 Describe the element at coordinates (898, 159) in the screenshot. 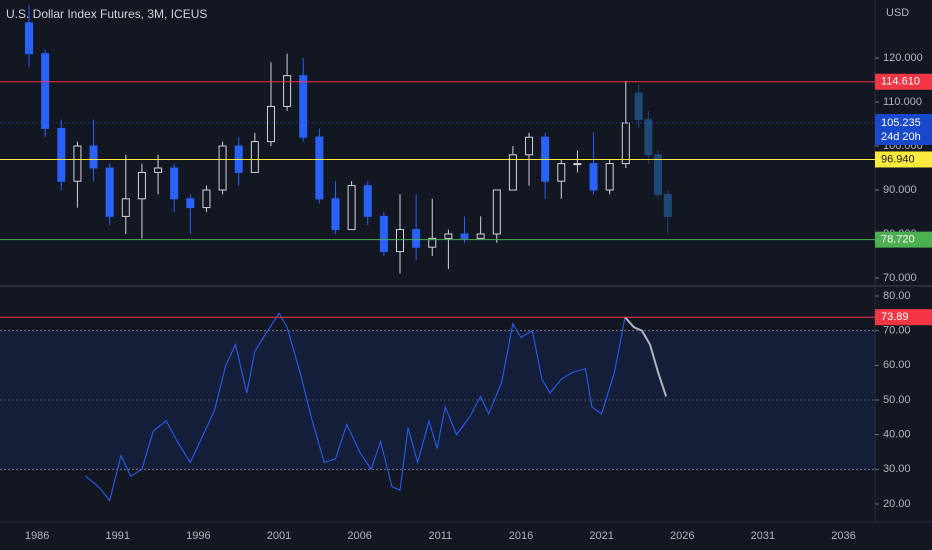

I see `level-label: 96.940` at that location.